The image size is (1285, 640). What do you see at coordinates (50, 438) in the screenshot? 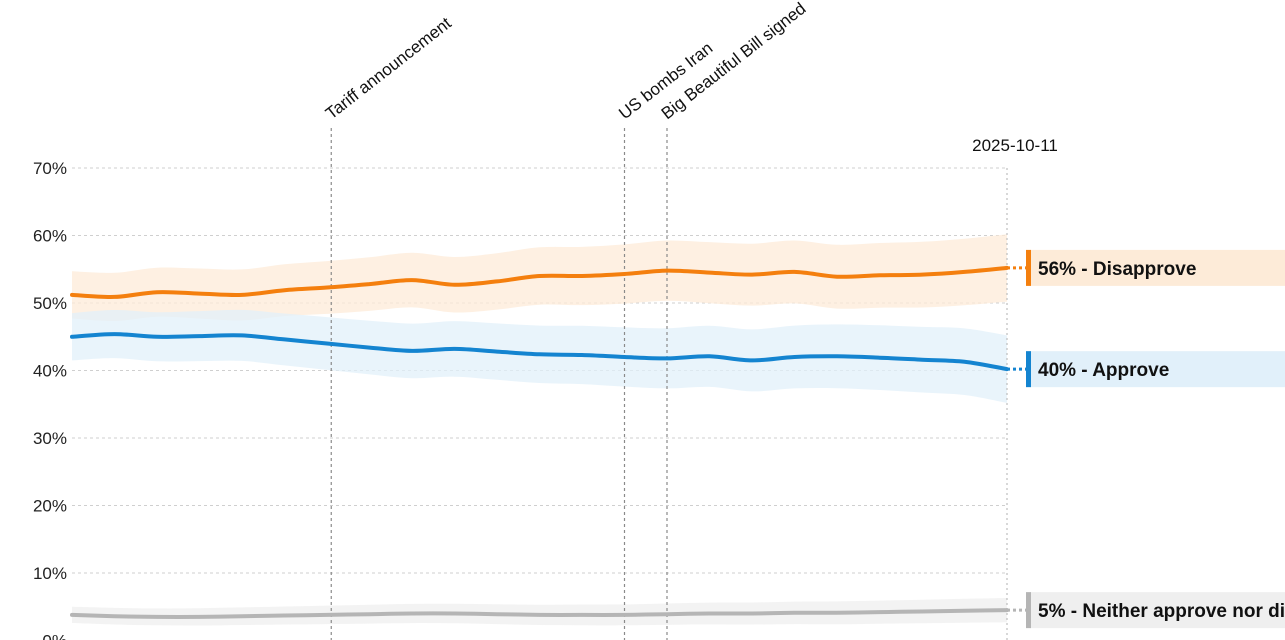
I see `y-tick-label: 30%` at bounding box center [50, 438].